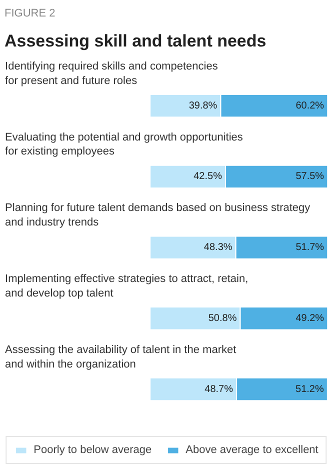 The image size is (334, 475). Describe the element at coordinates (252, 450) in the screenshot. I see `legend-label: Above average to excellent` at that location.